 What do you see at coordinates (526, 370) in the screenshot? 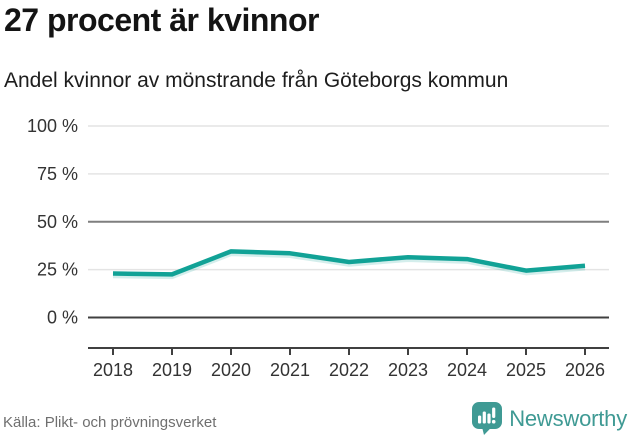
I see `x-tick-label: 2025` at bounding box center [526, 370].